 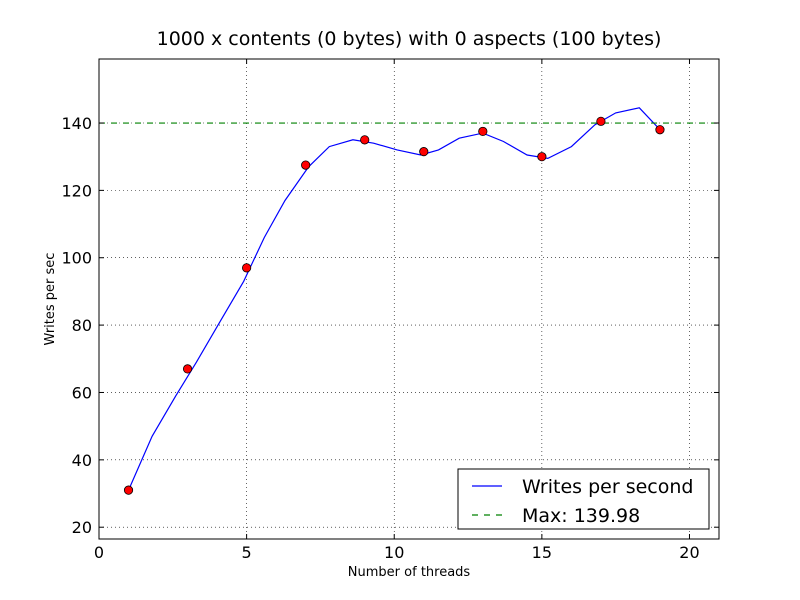 What do you see at coordinates (607, 487) in the screenshot?
I see `legend-label-writes: Writes per second` at bounding box center [607, 487].